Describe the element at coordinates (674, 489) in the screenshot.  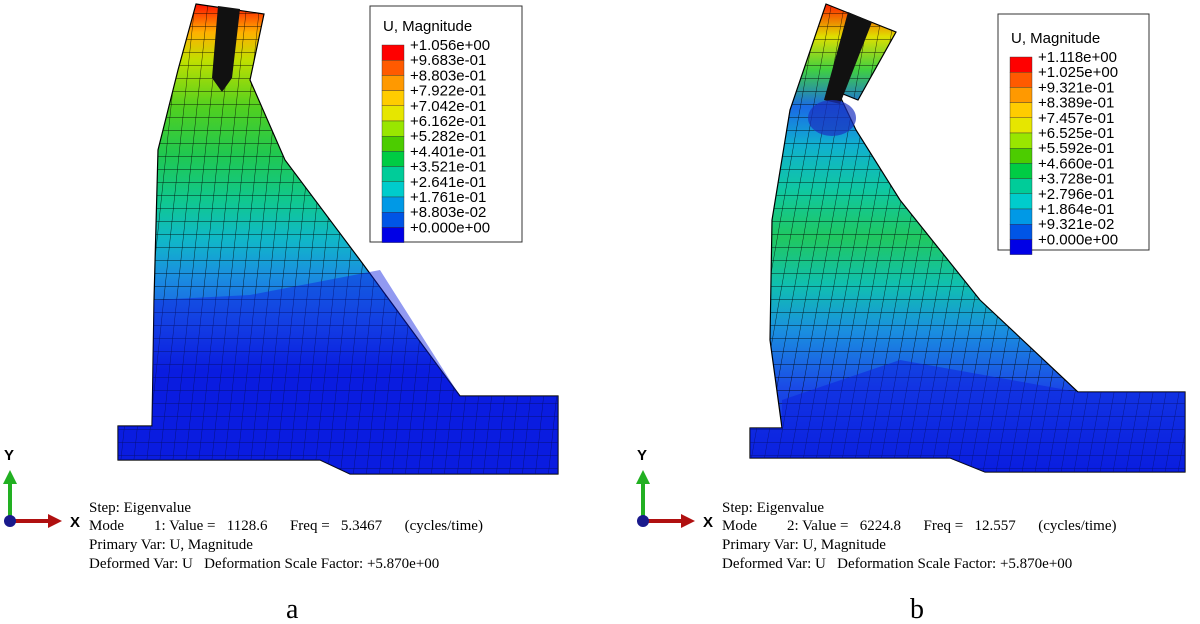
I see `axis-triad-b: Y X` at that location.